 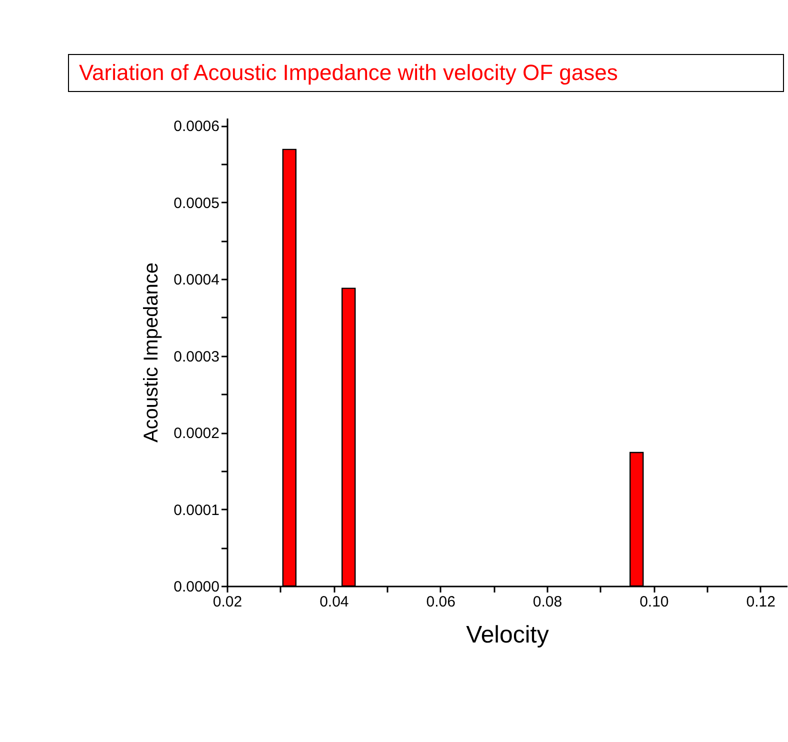 I want to click on y-tick-label: 0.0005, so click(x=197, y=203).